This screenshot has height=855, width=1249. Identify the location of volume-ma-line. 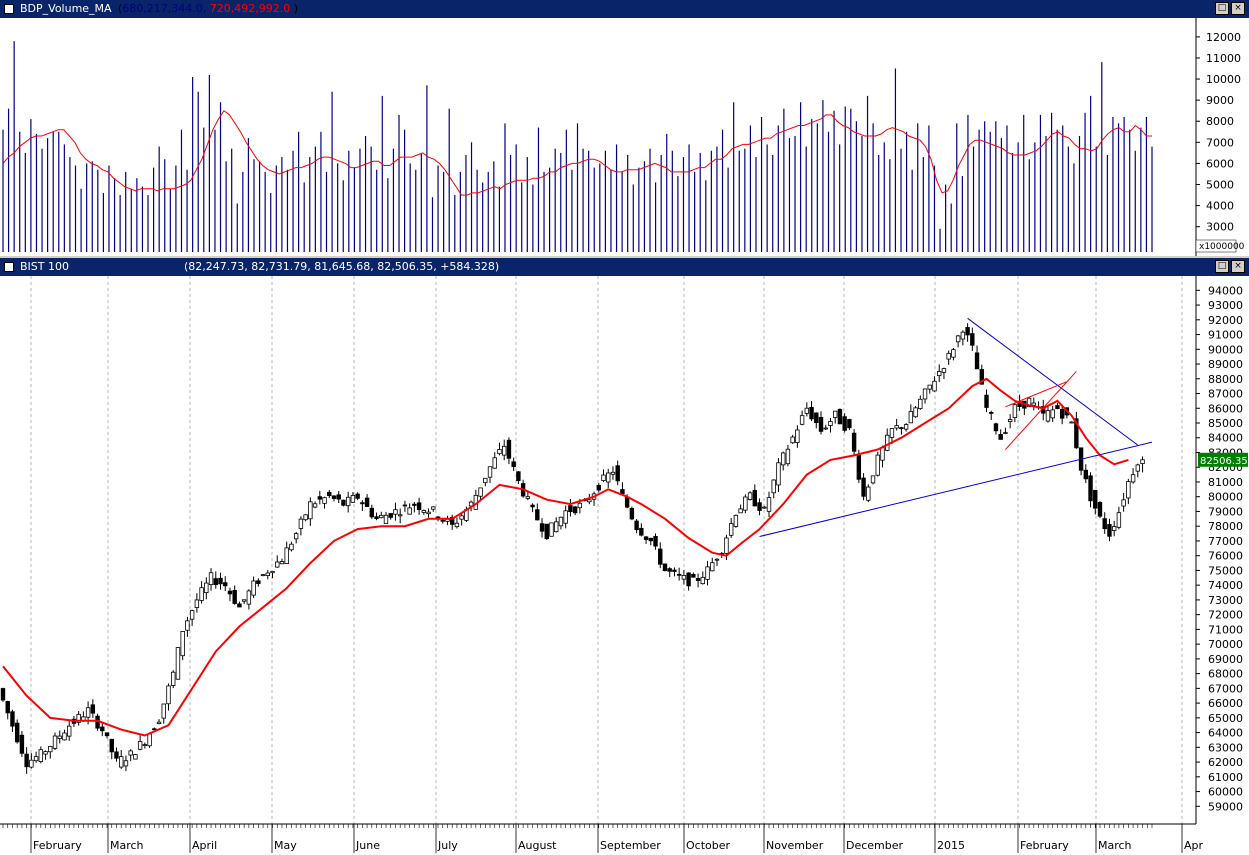
(577, 152).